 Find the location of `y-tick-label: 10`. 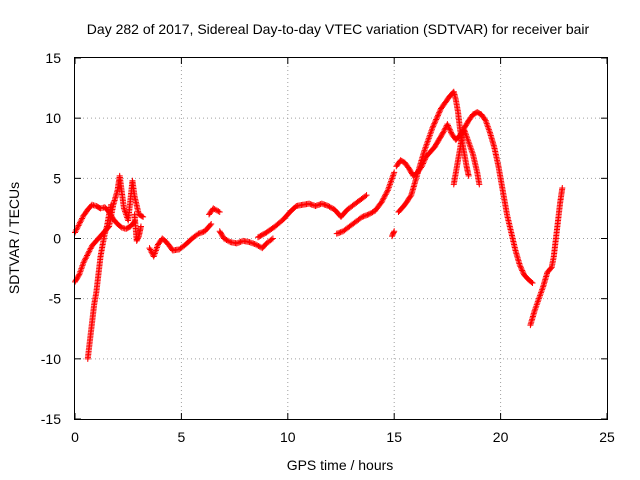

y-tick-label: 10 is located at coordinates (53, 118).